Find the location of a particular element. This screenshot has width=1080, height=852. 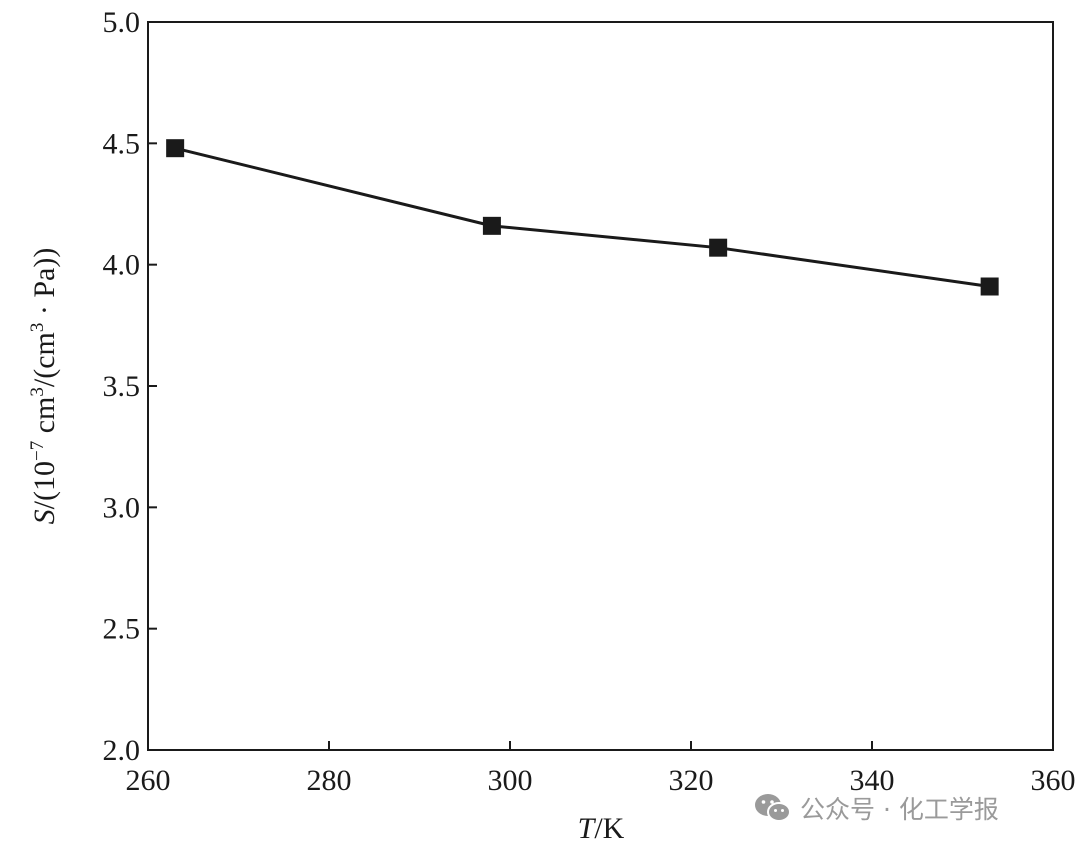

watermark: 公众号 · 化工学报 is located at coordinates (876, 808).